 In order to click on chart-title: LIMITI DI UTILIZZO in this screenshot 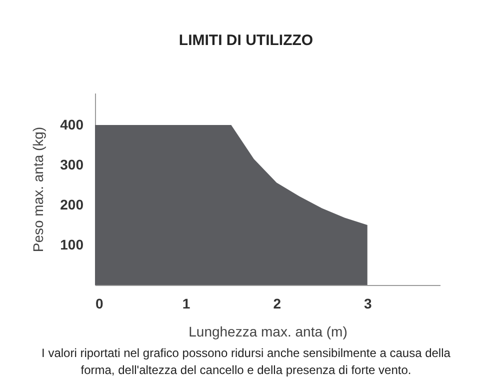, I will do `click(246, 41)`.